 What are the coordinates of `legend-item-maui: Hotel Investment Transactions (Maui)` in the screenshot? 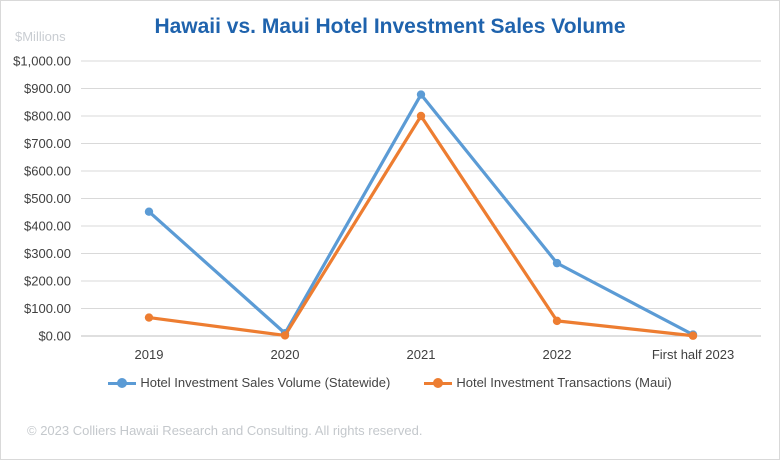 It's located at (548, 382).